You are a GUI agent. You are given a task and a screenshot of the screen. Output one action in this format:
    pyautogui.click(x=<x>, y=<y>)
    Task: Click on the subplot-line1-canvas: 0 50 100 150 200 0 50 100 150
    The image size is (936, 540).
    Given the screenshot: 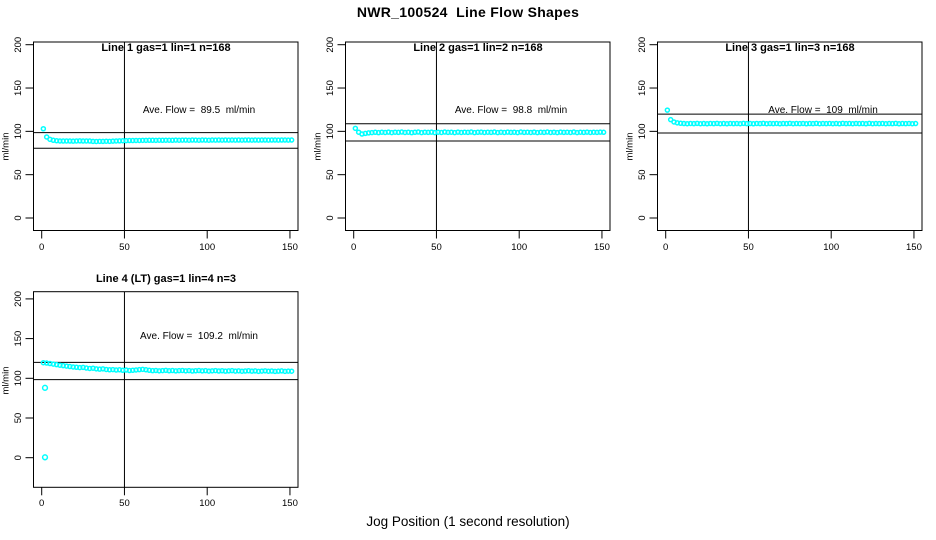 What is the action you would take?
    pyautogui.click(x=156, y=145)
    